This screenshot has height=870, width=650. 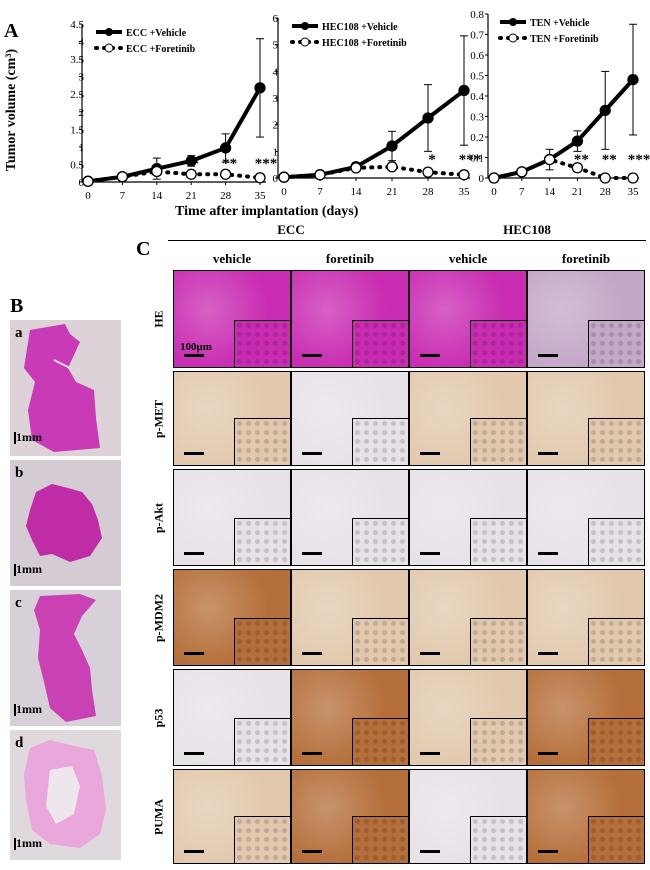 I want to click on tissue-section-d, so click(x=65, y=794).